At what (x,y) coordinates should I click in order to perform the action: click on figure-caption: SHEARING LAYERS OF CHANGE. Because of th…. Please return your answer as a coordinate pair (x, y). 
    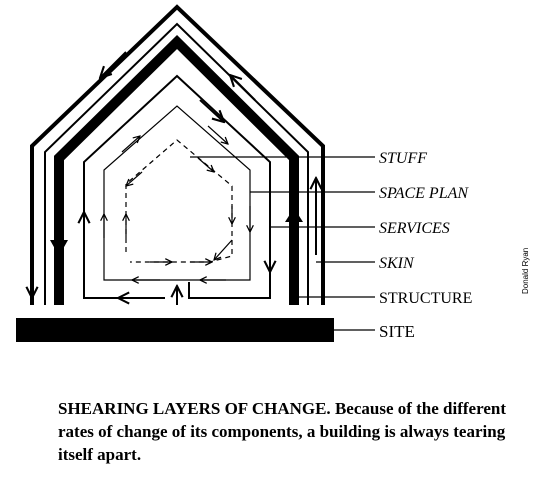
    Looking at the image, I should click on (293, 431).